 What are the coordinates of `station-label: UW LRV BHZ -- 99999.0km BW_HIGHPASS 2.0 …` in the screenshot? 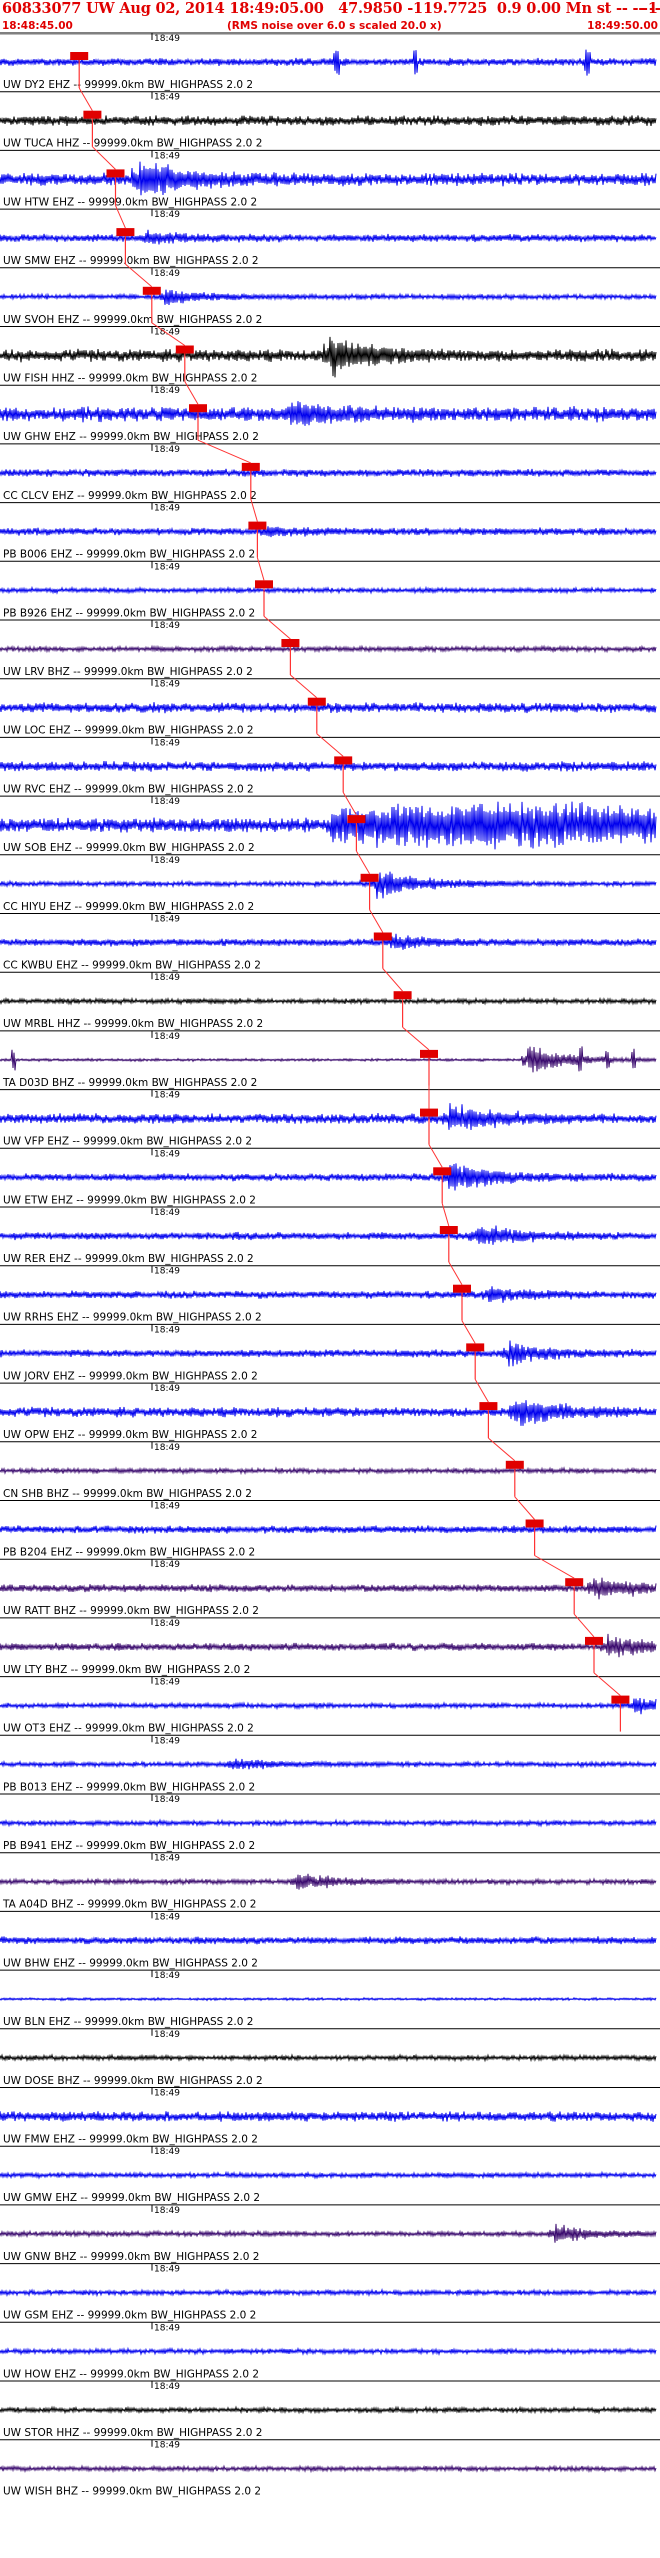 It's located at (128, 672).